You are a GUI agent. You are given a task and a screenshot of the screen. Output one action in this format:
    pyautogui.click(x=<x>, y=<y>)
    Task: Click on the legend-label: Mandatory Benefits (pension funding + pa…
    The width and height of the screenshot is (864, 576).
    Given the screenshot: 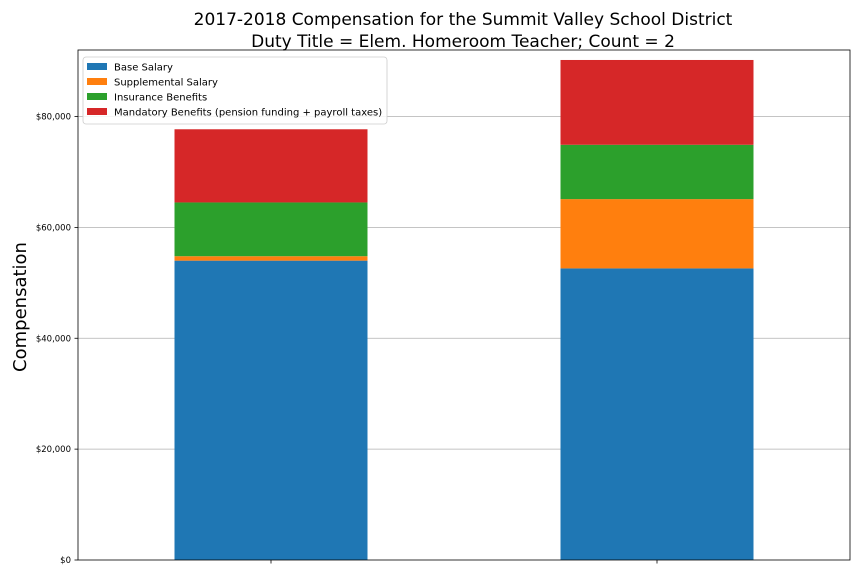 What is the action you would take?
    pyautogui.click(x=248, y=113)
    